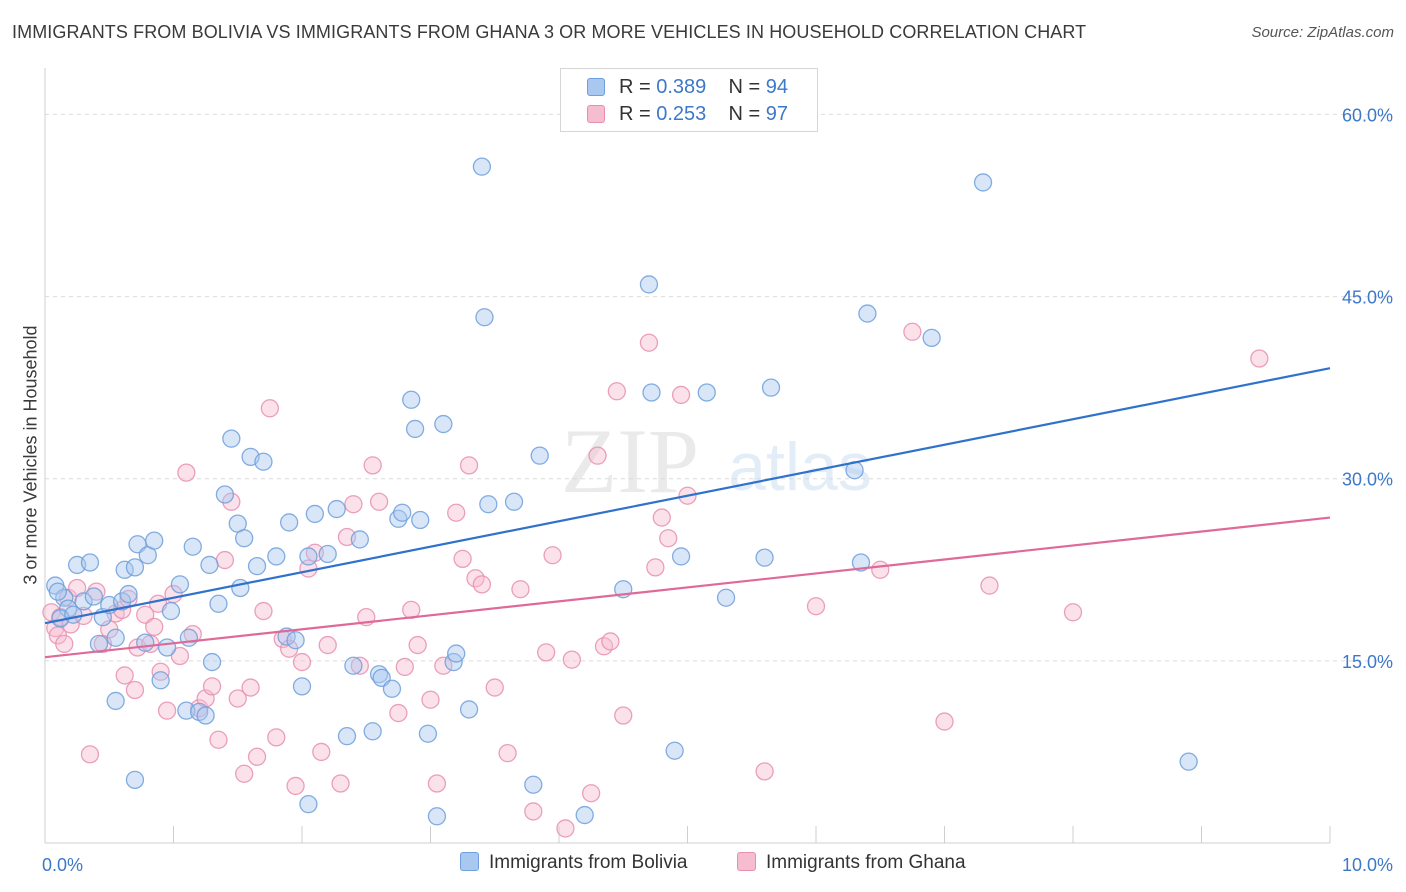 This screenshot has height=892, width=1406. What do you see at coordinates (1367, 480) in the screenshot?
I see `y-tick-label: 30.0%` at bounding box center [1367, 480].